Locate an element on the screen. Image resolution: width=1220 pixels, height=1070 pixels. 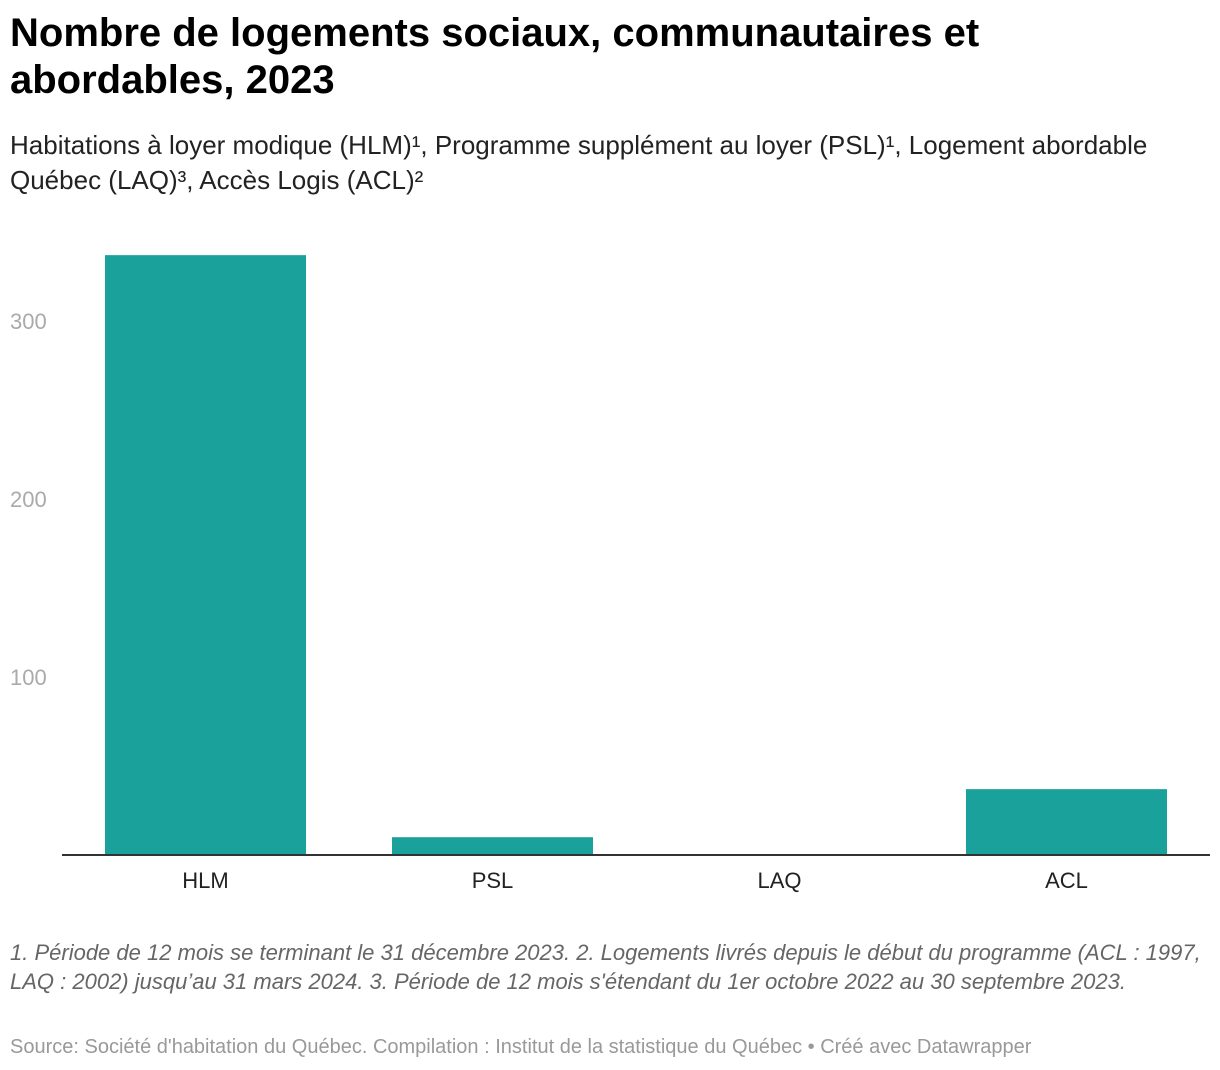
bar-psl is located at coordinates (492, 846).